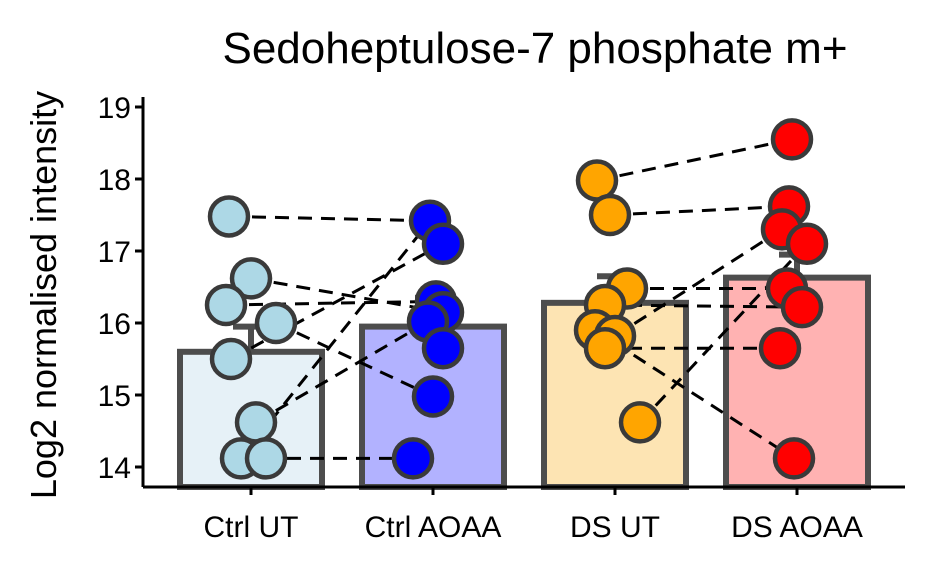 The width and height of the screenshot is (930, 570). What do you see at coordinates (615, 527) in the screenshot?
I see `x-tick-label: DS UT` at bounding box center [615, 527].